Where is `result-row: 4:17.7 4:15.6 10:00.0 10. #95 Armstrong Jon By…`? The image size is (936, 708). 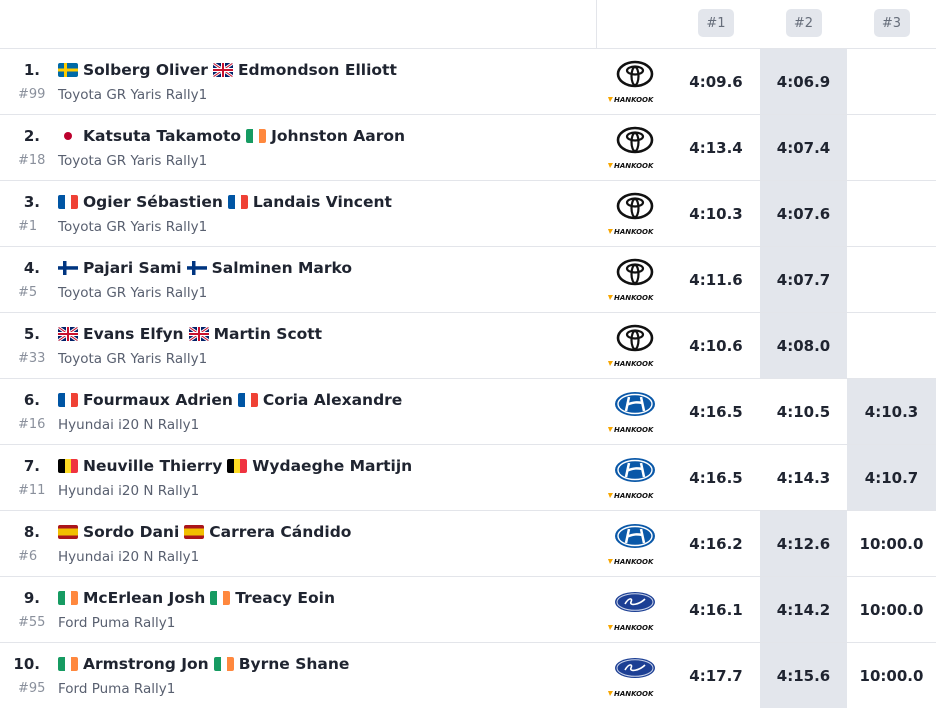 result-row: 4:17.7 4:15.6 10:00.0 10. #95 Armstrong Jon By… is located at coordinates (468, 675).